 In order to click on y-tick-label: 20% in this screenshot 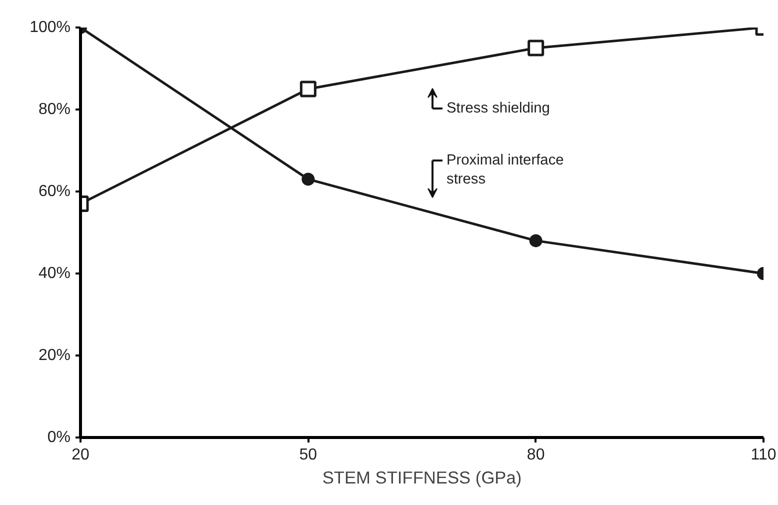, I will do `click(54, 355)`.